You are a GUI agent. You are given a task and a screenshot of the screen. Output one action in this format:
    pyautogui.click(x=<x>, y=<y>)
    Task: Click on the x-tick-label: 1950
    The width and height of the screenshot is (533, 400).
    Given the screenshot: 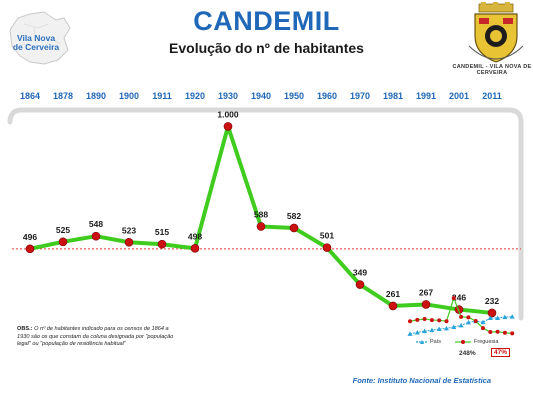 What is the action you would take?
    pyautogui.click(x=294, y=96)
    